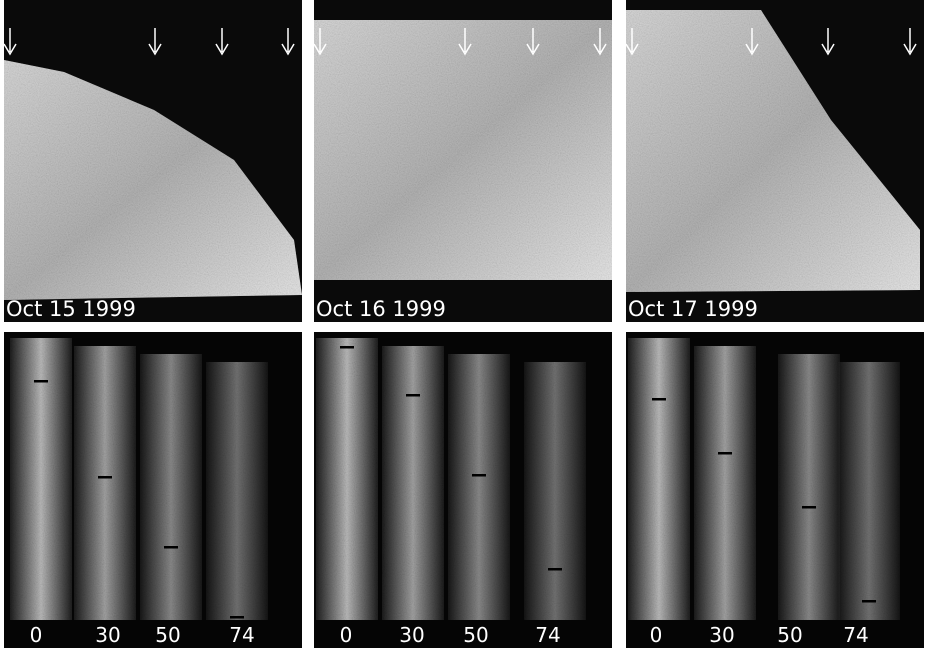  Describe the element at coordinates (71, 309) in the screenshot. I see `date-label: Oct 15 1999` at that location.